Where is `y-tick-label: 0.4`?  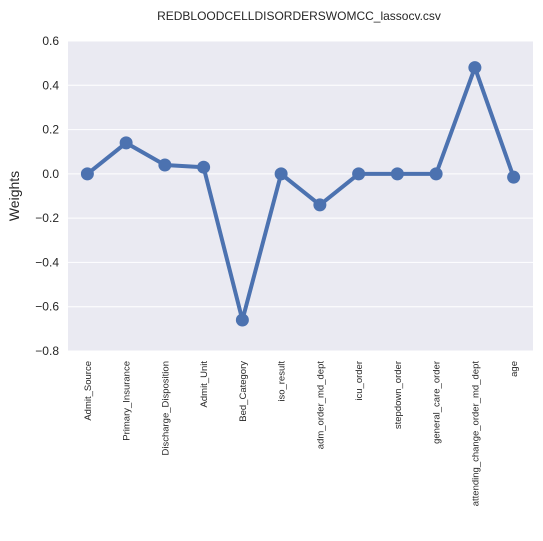 y-tick-label: 0.4 is located at coordinates (50, 85).